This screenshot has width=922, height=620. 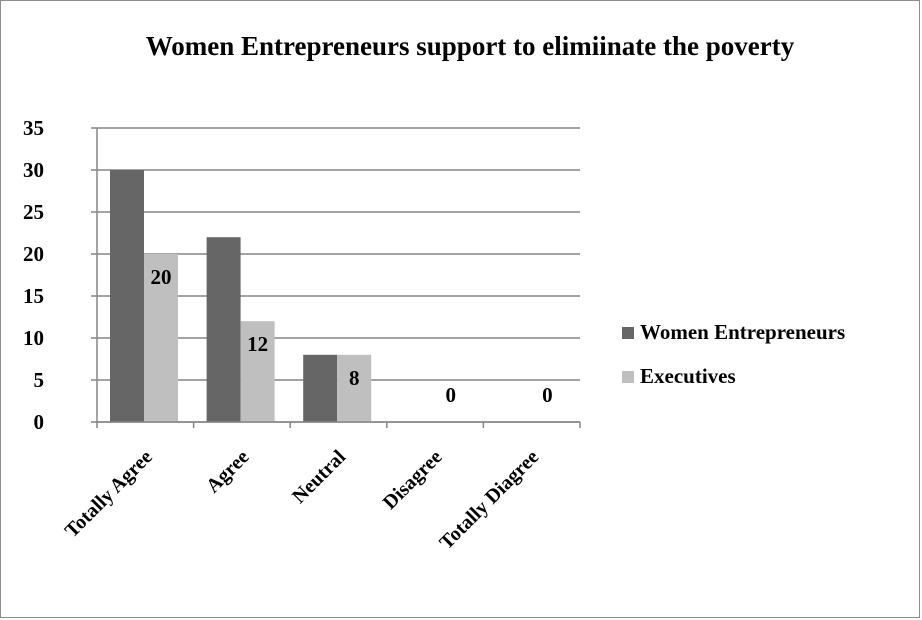 I want to click on data-label: 20, so click(x=161, y=277).